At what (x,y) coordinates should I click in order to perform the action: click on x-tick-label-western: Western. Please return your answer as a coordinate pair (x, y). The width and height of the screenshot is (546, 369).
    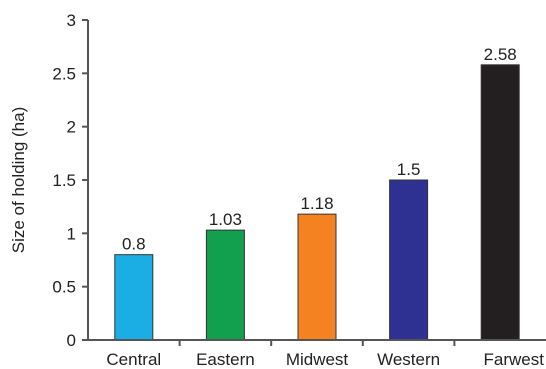
    Looking at the image, I should click on (408, 359).